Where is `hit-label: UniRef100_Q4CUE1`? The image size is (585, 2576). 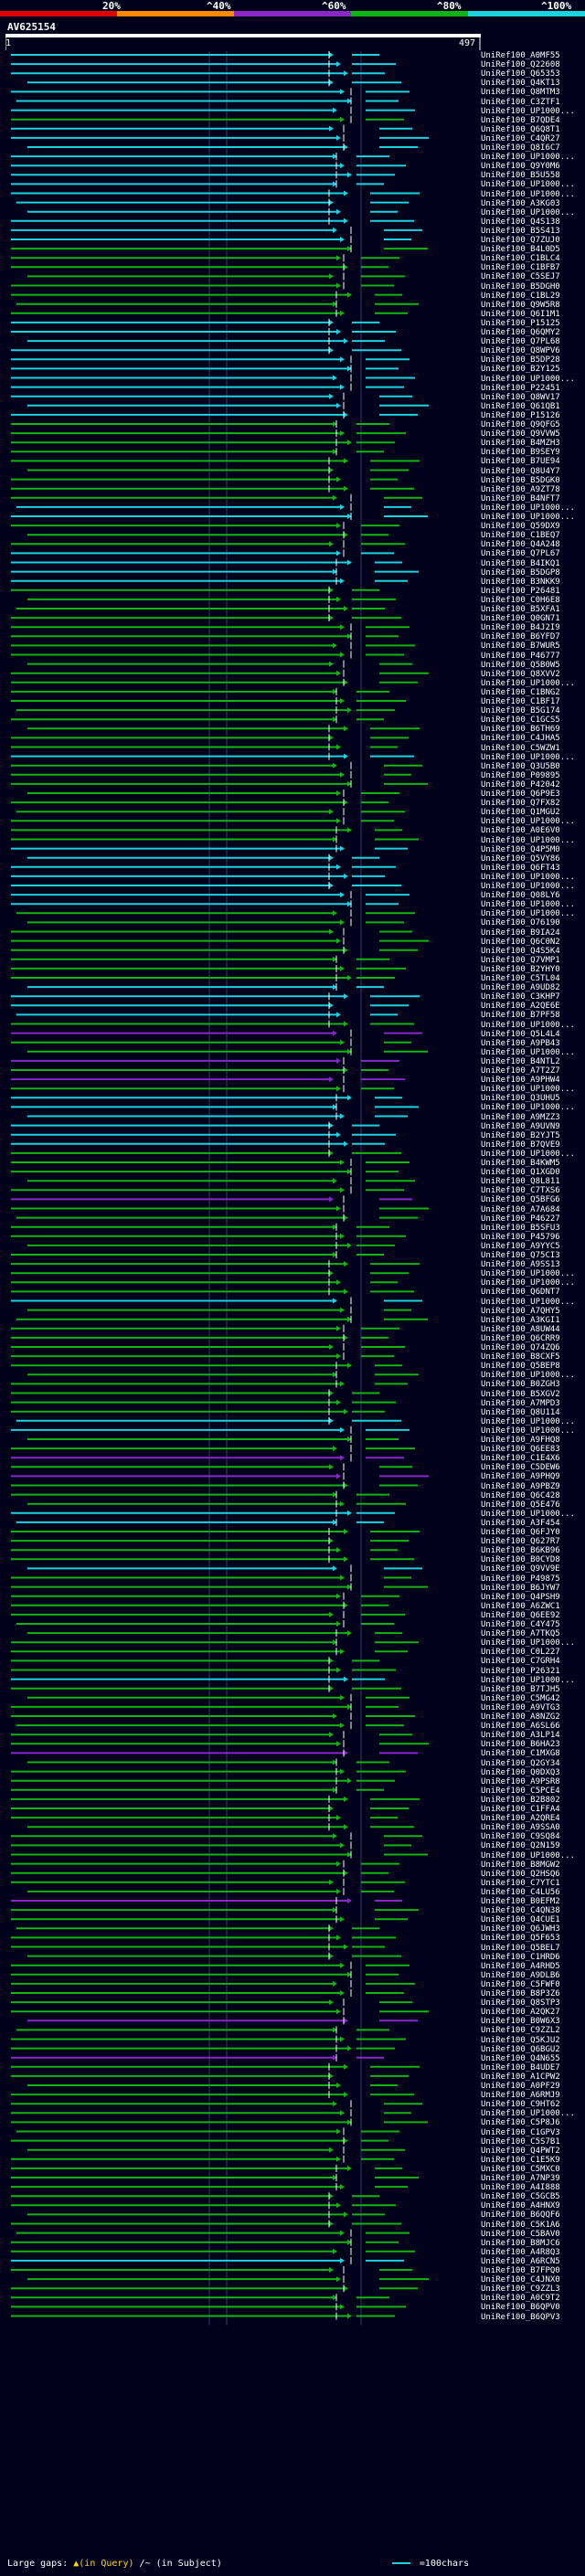
hit-label: UniRef100_Q4CUE1 is located at coordinates (520, 1920).